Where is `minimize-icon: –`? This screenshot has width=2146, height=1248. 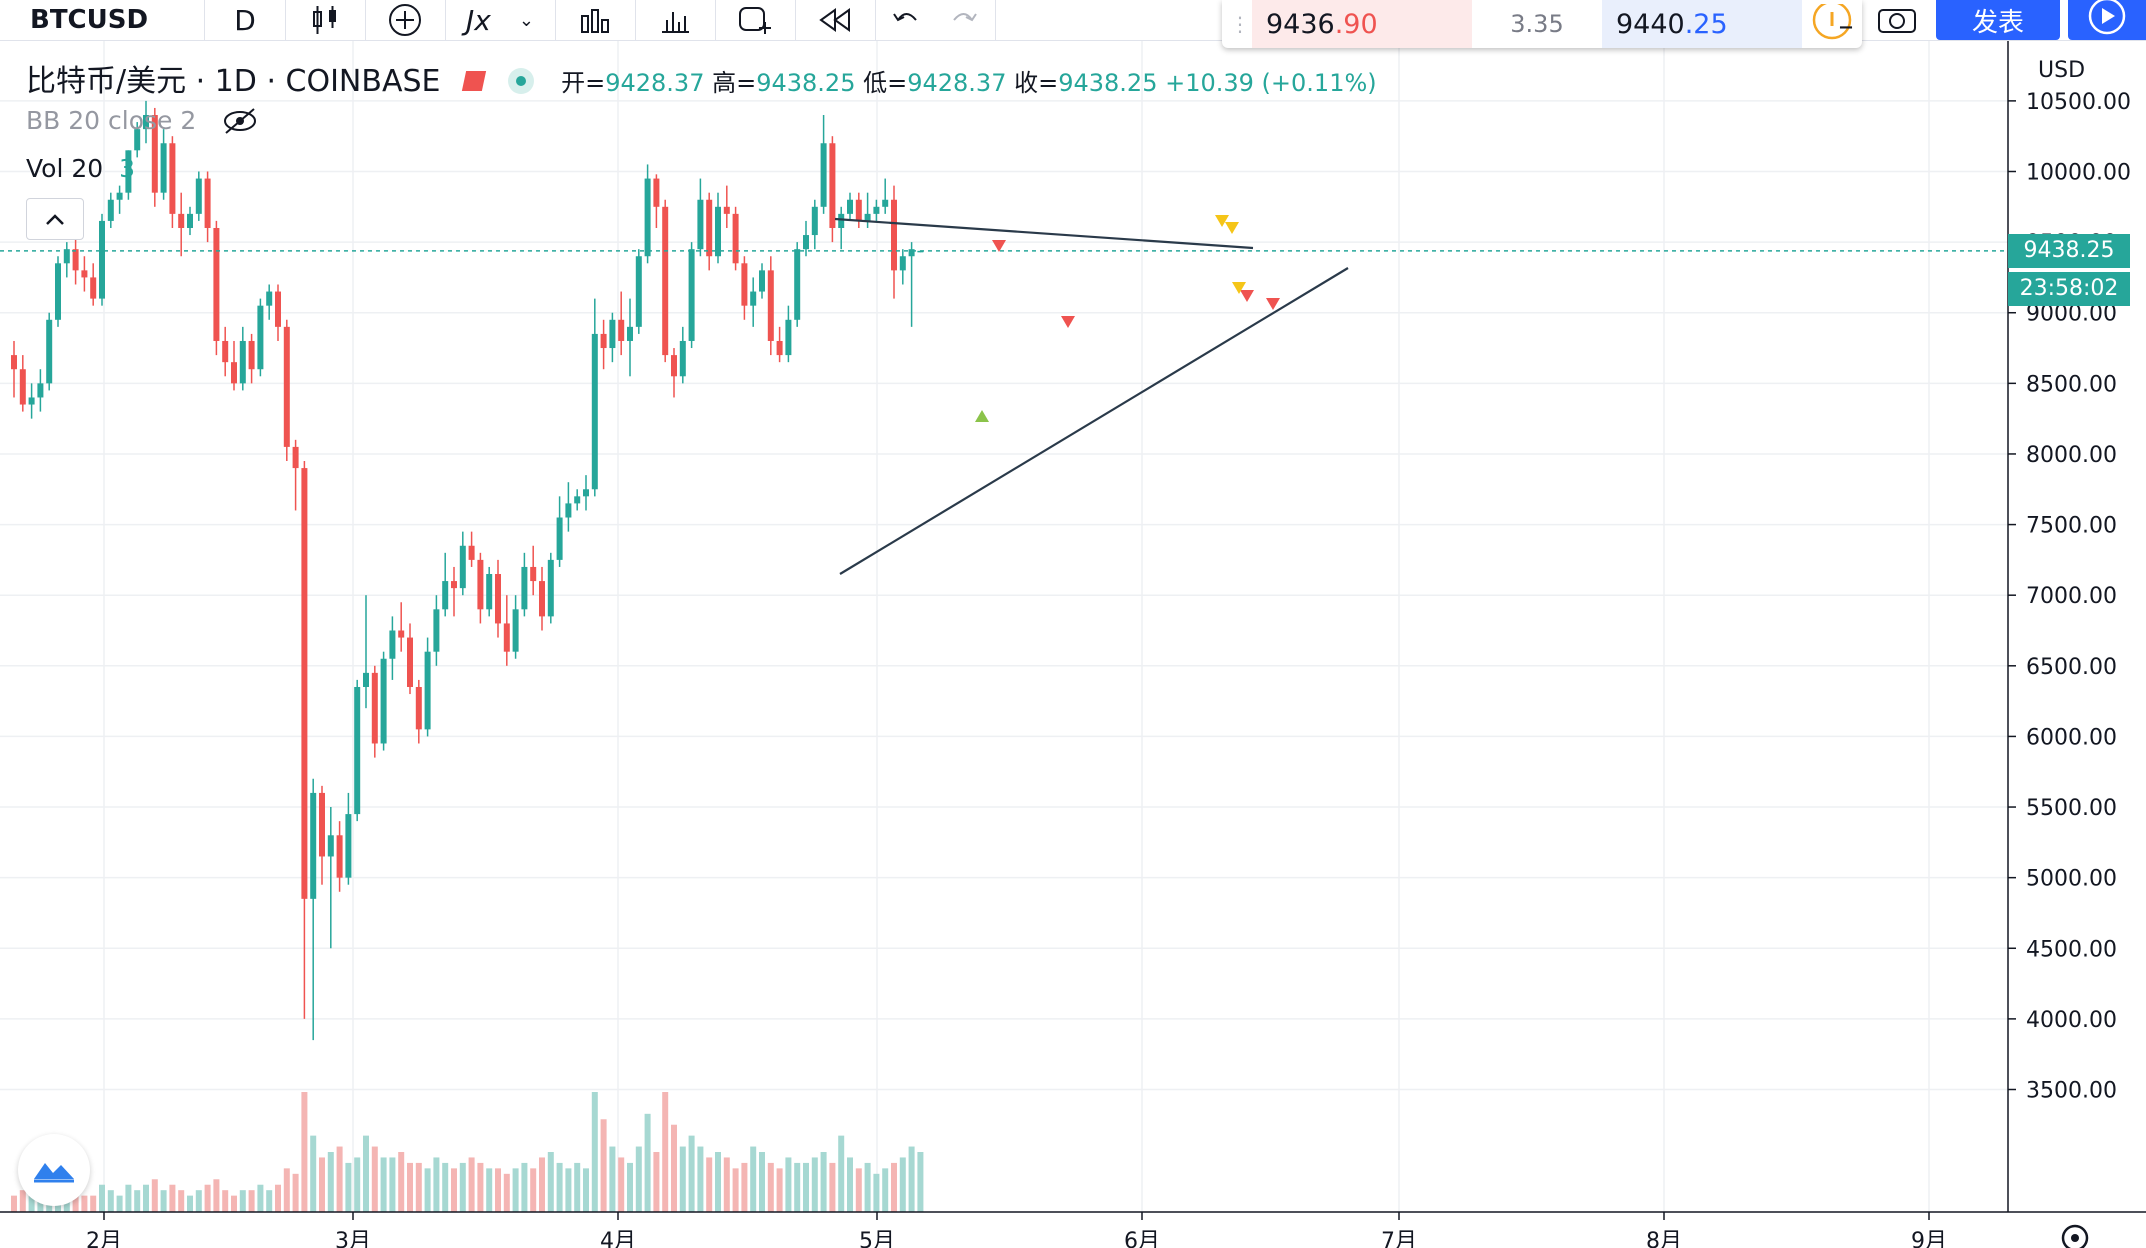 minimize-icon: – is located at coordinates (1846, 26).